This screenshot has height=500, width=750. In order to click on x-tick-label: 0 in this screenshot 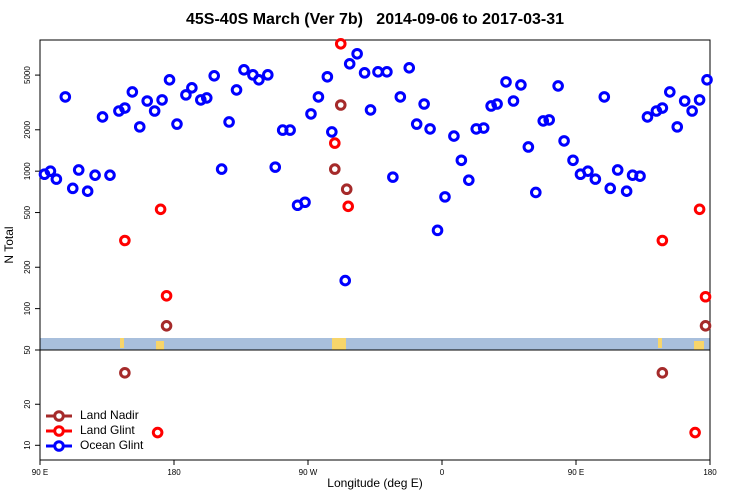, I will do `click(442, 472)`.